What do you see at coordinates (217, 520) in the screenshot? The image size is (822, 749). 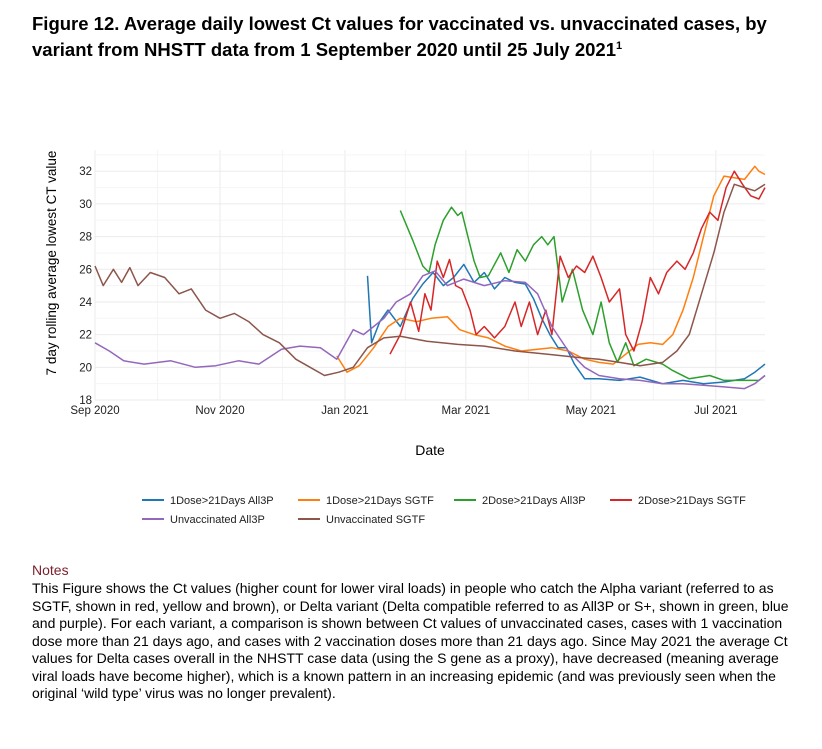 I see `legend-label: Unvaccinated All3P` at bounding box center [217, 520].